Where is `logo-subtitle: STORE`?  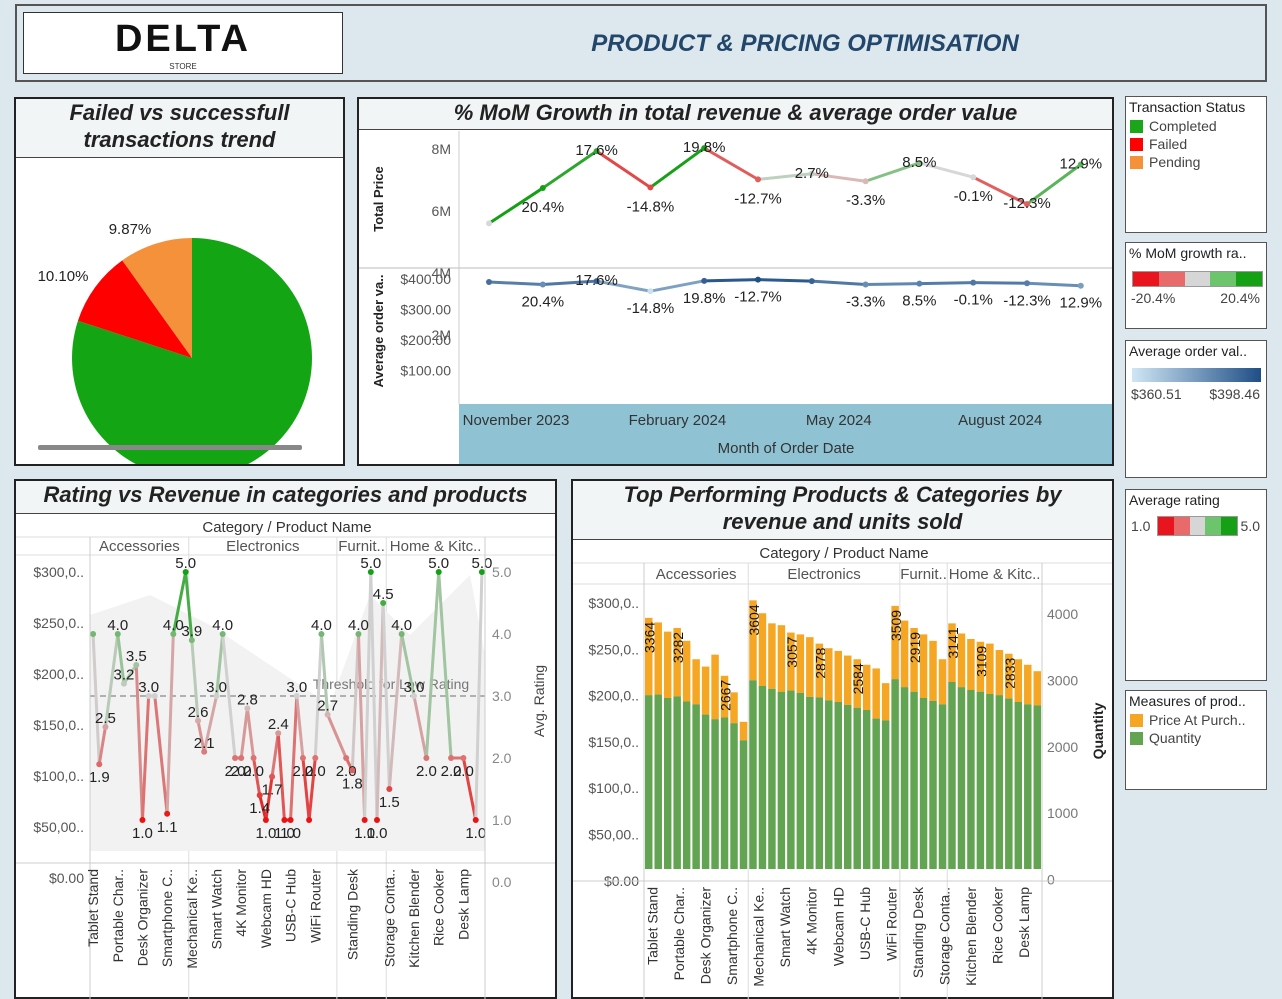
logo-subtitle: STORE is located at coordinates (183, 66).